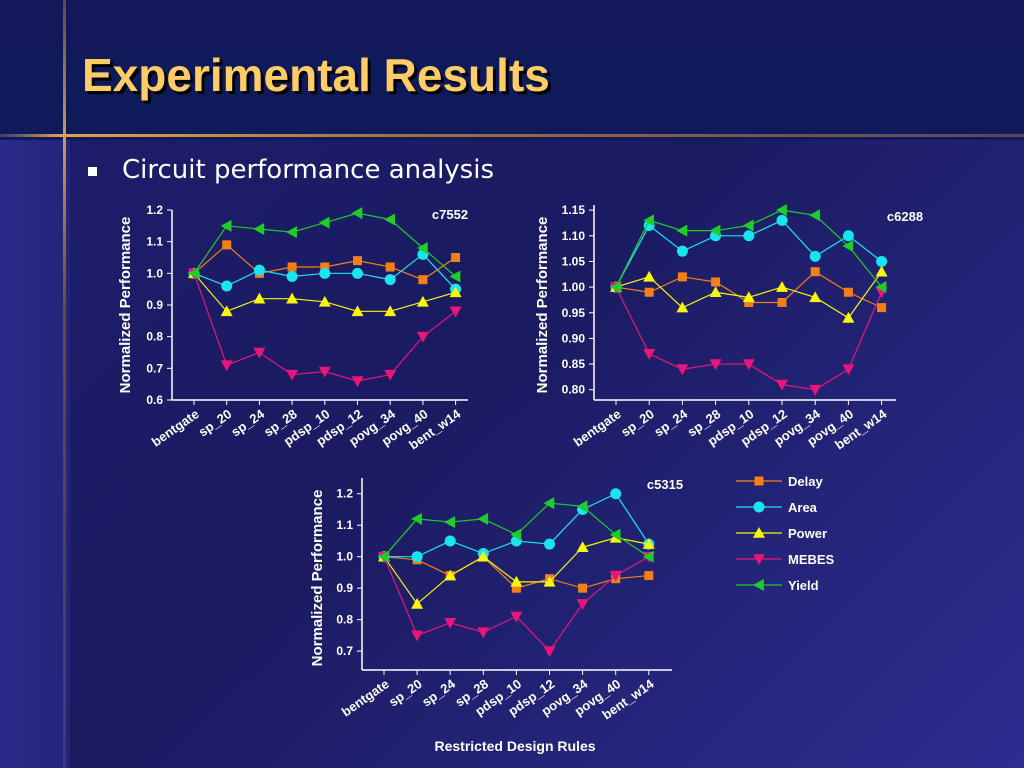  What do you see at coordinates (574, 210) in the screenshot?
I see `y-tick-label: 1.15` at bounding box center [574, 210].